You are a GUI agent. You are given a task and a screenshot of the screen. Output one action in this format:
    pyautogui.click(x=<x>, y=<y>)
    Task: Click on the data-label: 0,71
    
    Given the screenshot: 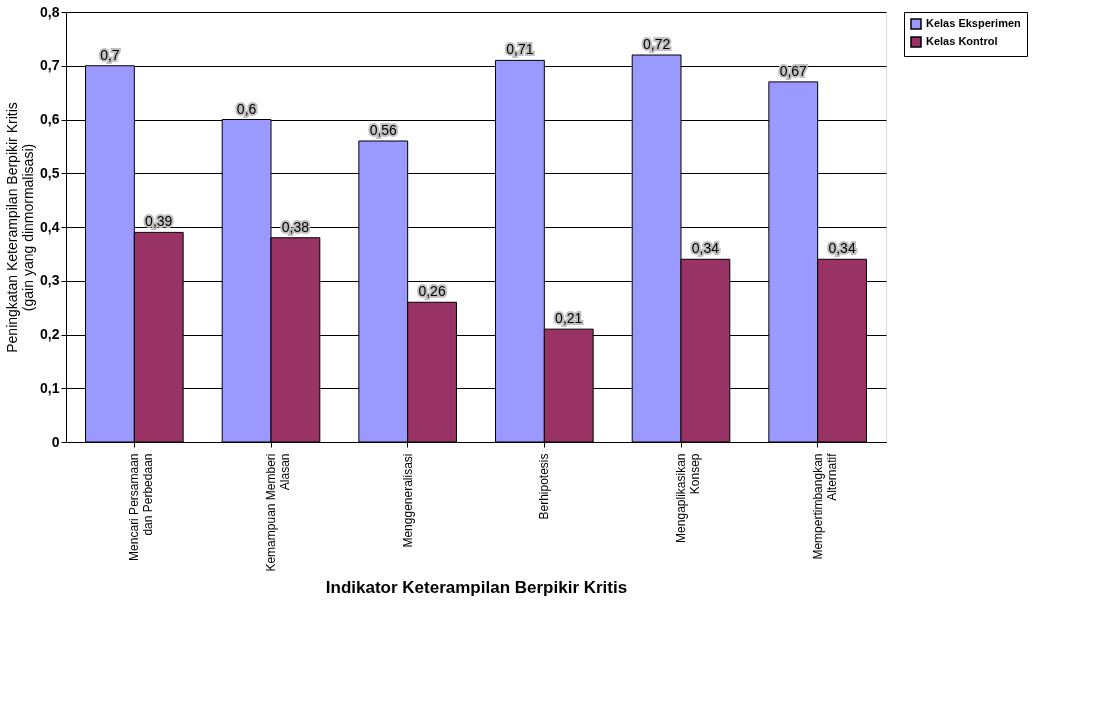 What is the action you would take?
    pyautogui.click(x=520, y=49)
    